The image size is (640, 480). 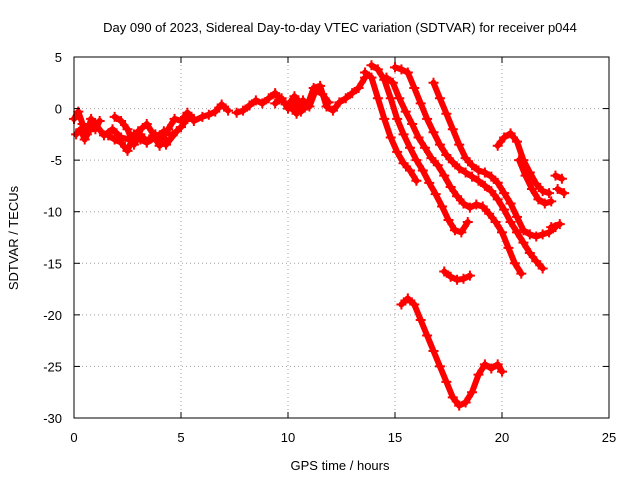 I want to click on x-tick-label: 15, so click(x=395, y=437).